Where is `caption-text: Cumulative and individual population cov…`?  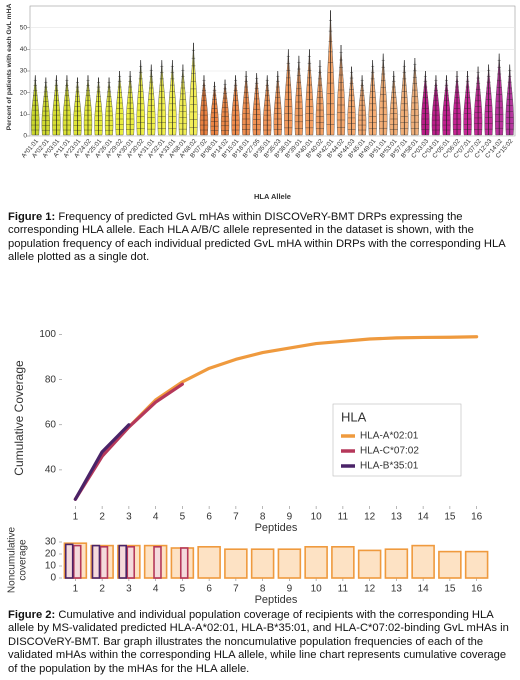 caption-text: Cumulative and individual population cov… is located at coordinates (258, 642).